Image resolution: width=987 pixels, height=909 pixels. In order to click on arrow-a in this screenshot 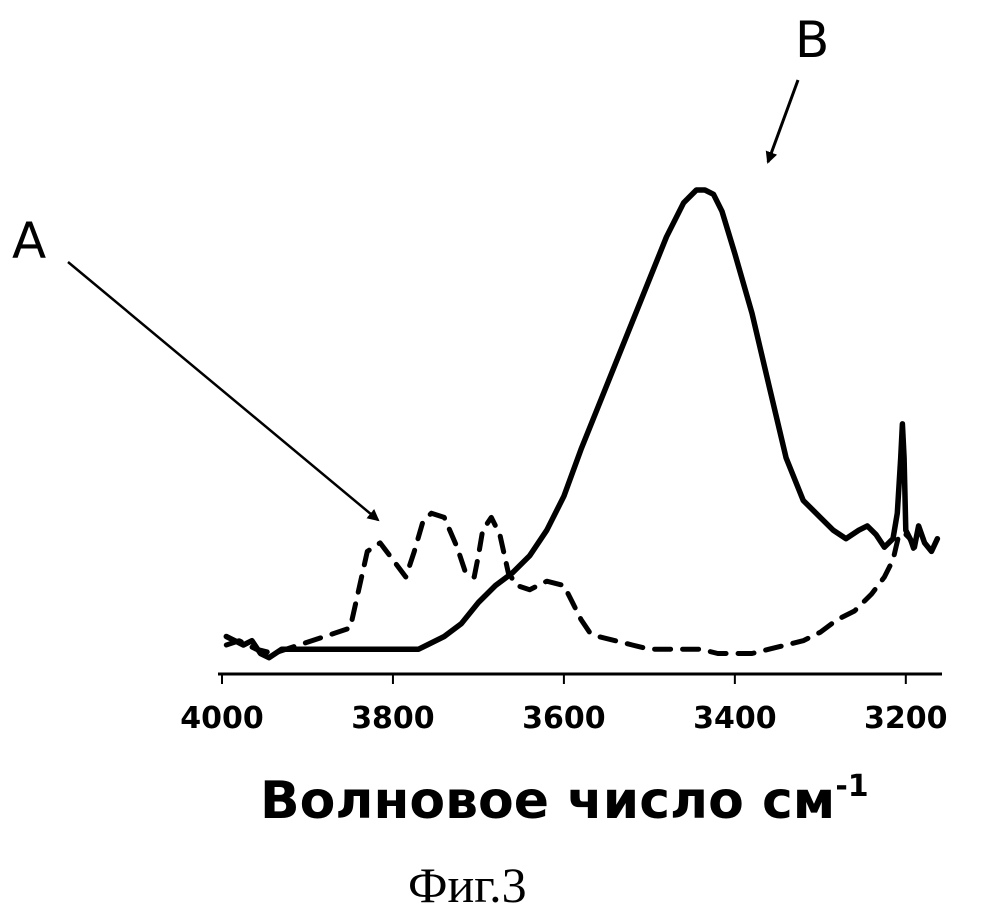, I will do `click(223, 391)`.